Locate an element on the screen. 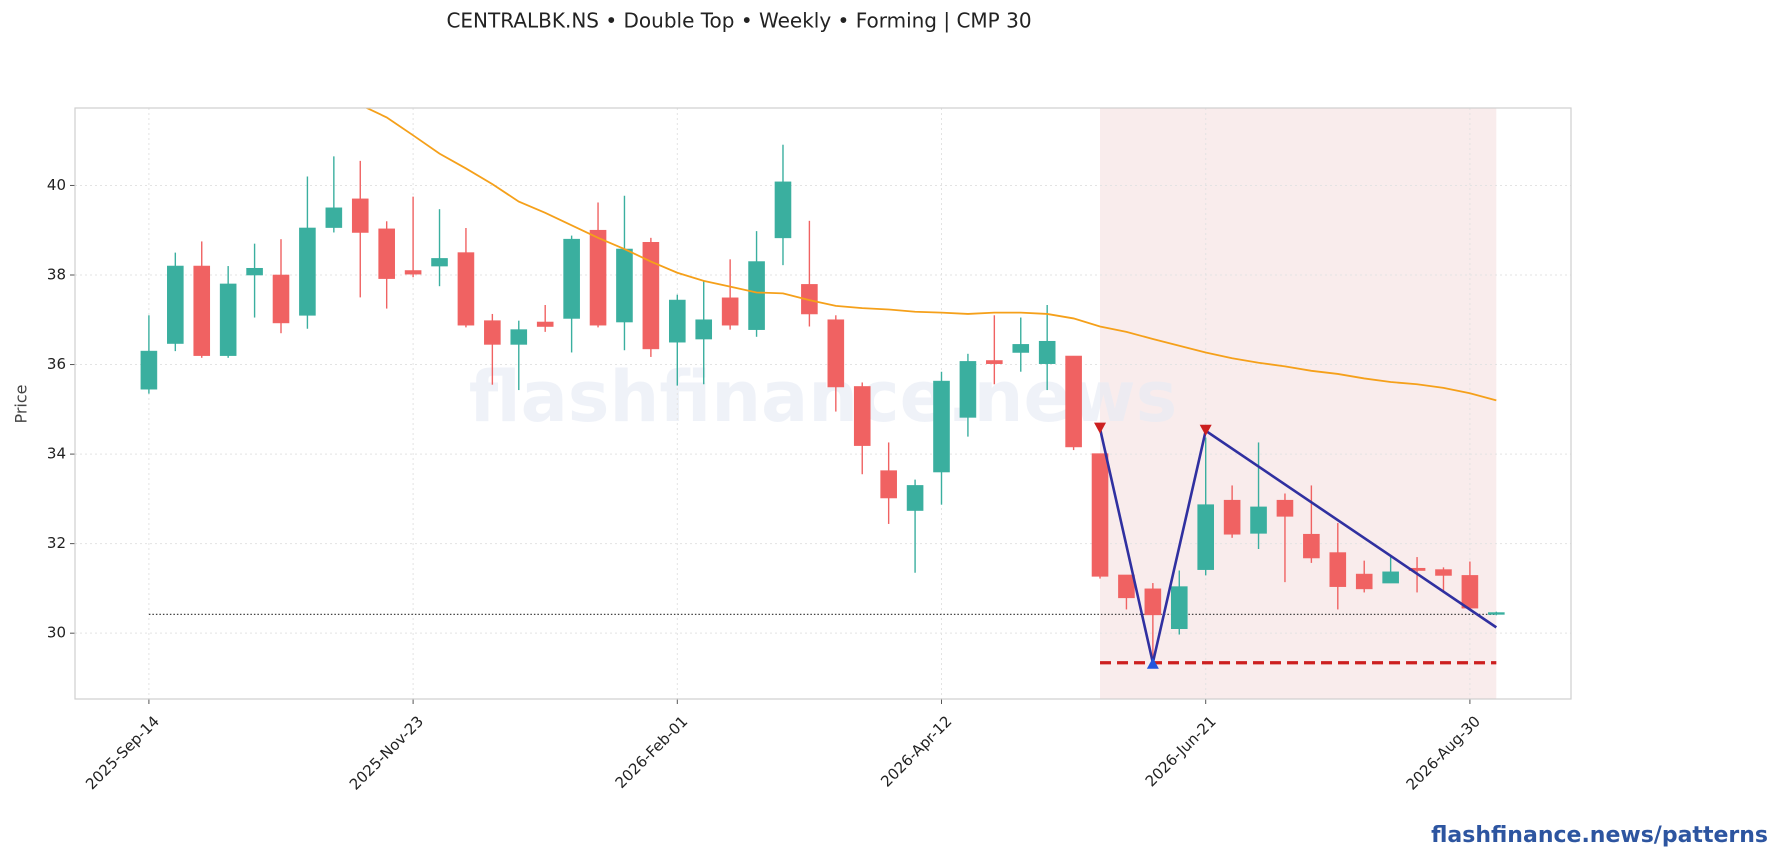  y-tick-label: 40 is located at coordinates (56, 185).